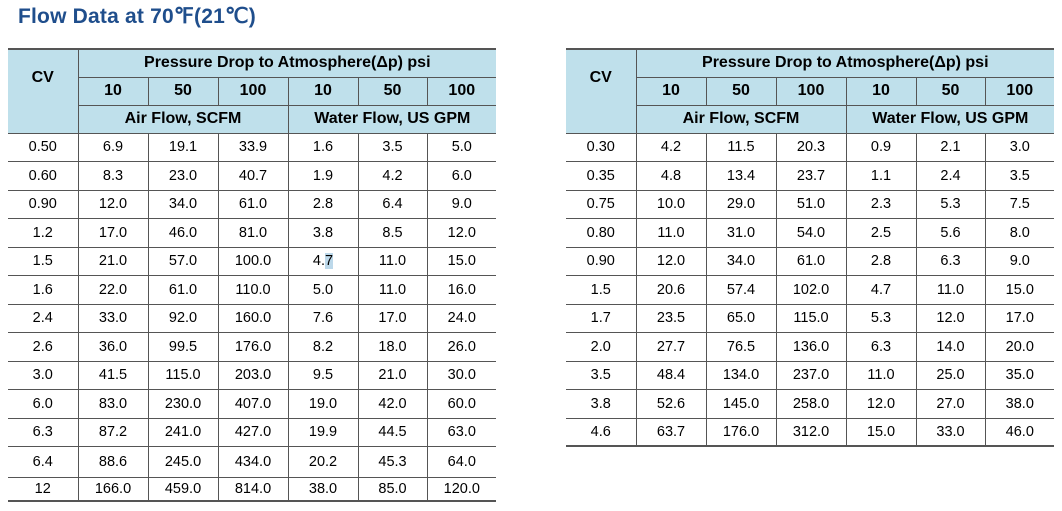 Image resolution: width=1062 pixels, height=511 pixels. Describe the element at coordinates (951, 318) in the screenshot. I see `table-cell: 12.0` at that location.